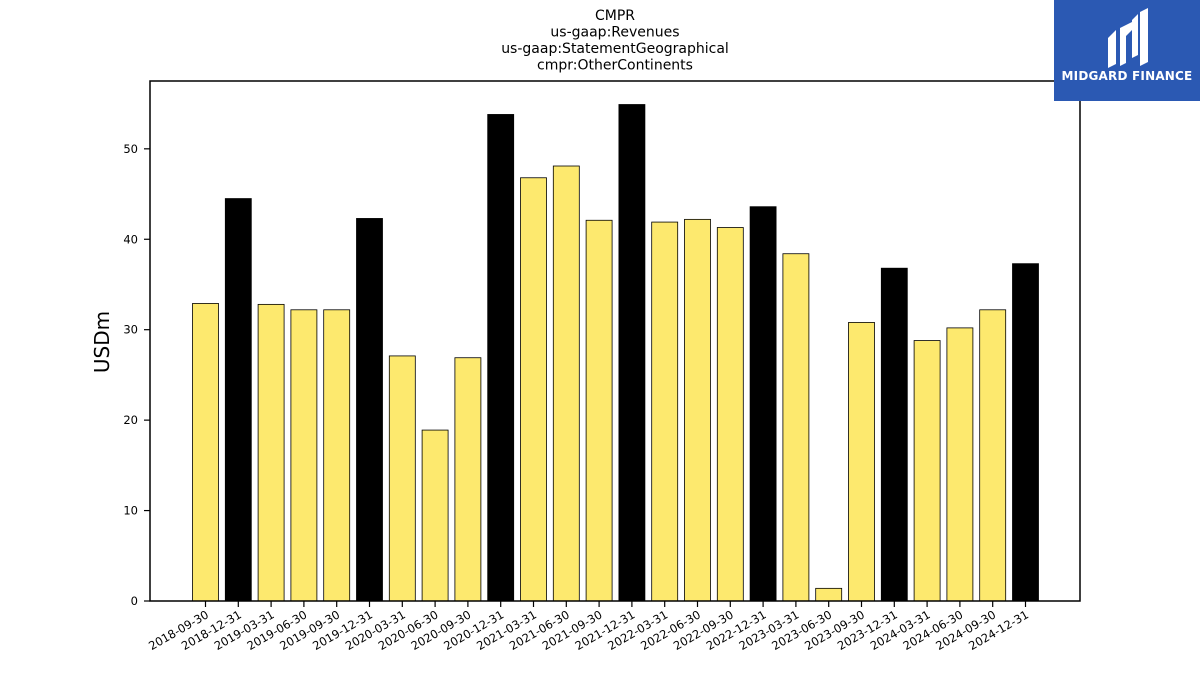 The width and height of the screenshot is (1200, 675). What do you see at coordinates (1127, 76) in the screenshot?
I see `logo-text: MIDGARD FINANCE` at bounding box center [1127, 76].